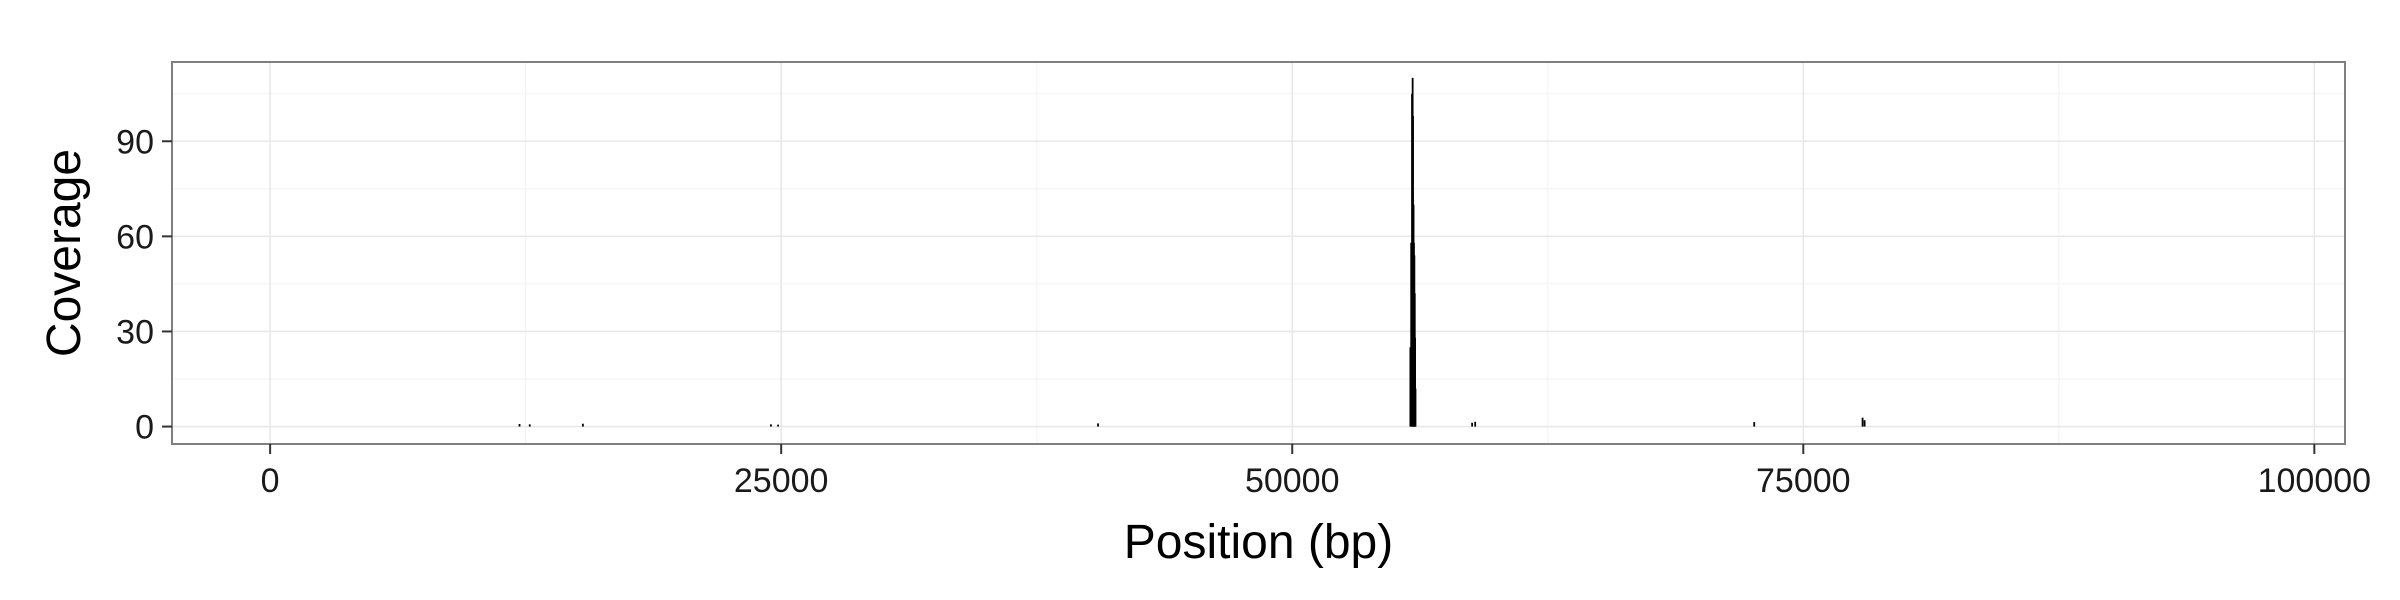  I want to click on x-tick-label: 50000, so click(1292, 481).